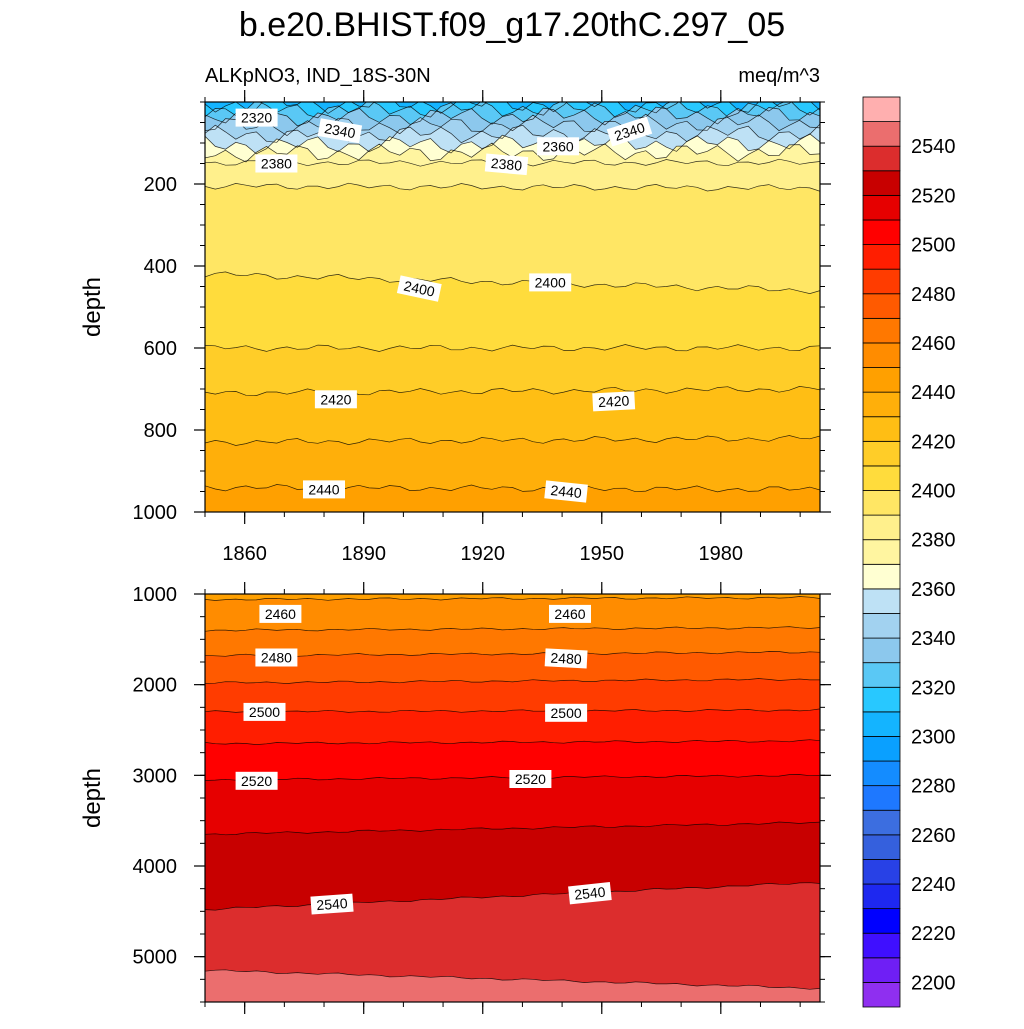  I want to click on lower-contour-label-7: 2520, so click(530, 779).